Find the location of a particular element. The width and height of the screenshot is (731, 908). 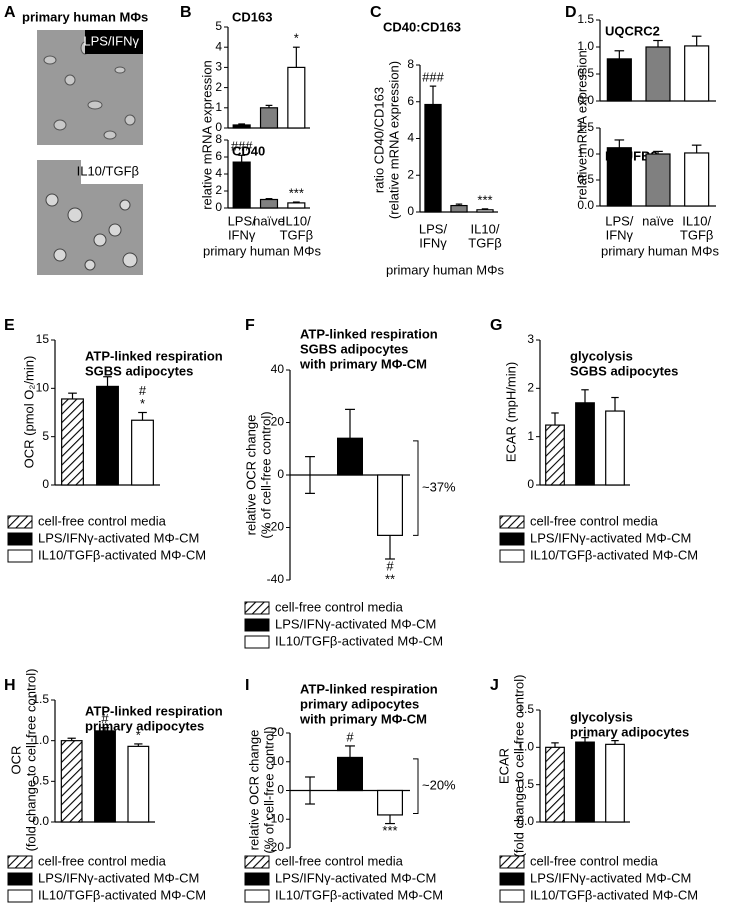

panel-letter: H is located at coordinates (10, 685).